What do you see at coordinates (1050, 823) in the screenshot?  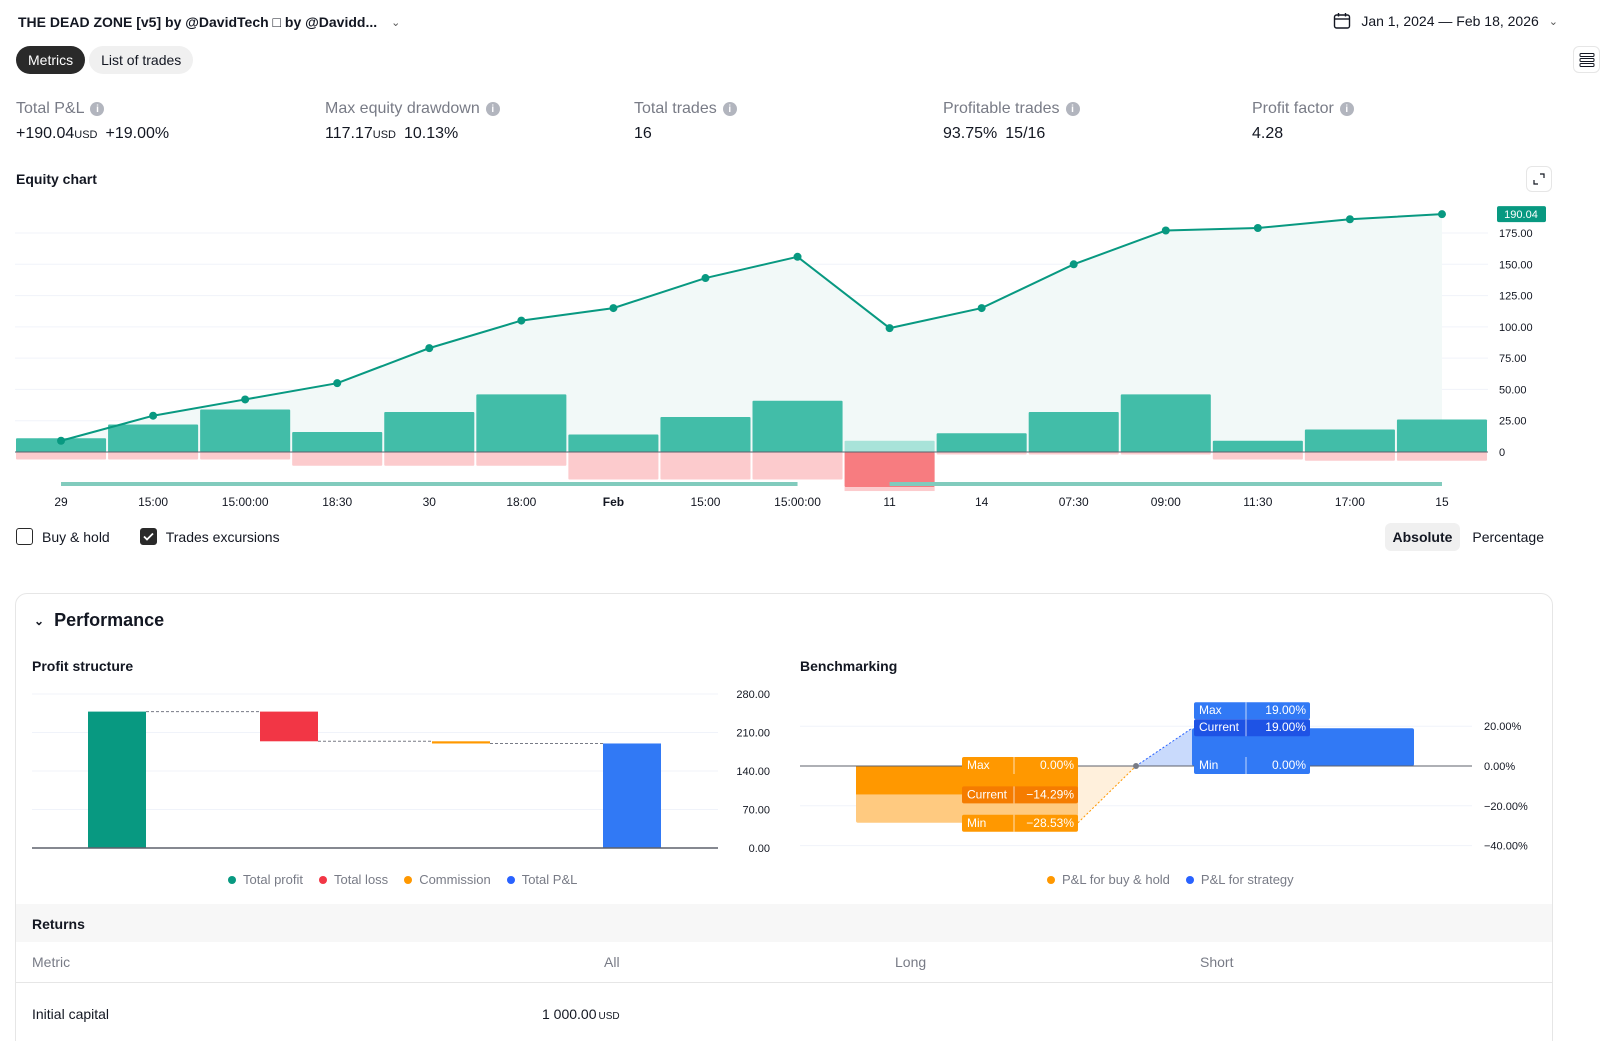 I see `buyhold-min-tag-value: −28.53%` at bounding box center [1050, 823].